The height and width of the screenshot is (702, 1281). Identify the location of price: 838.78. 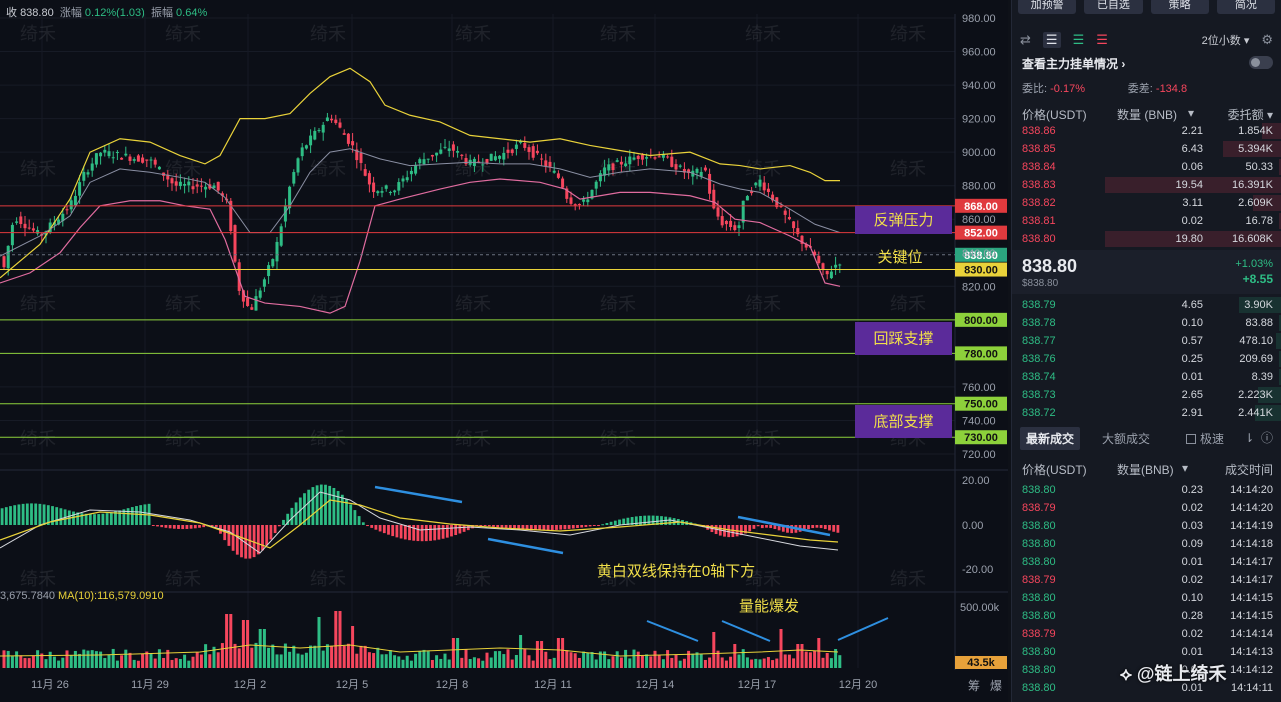
(1039, 323).